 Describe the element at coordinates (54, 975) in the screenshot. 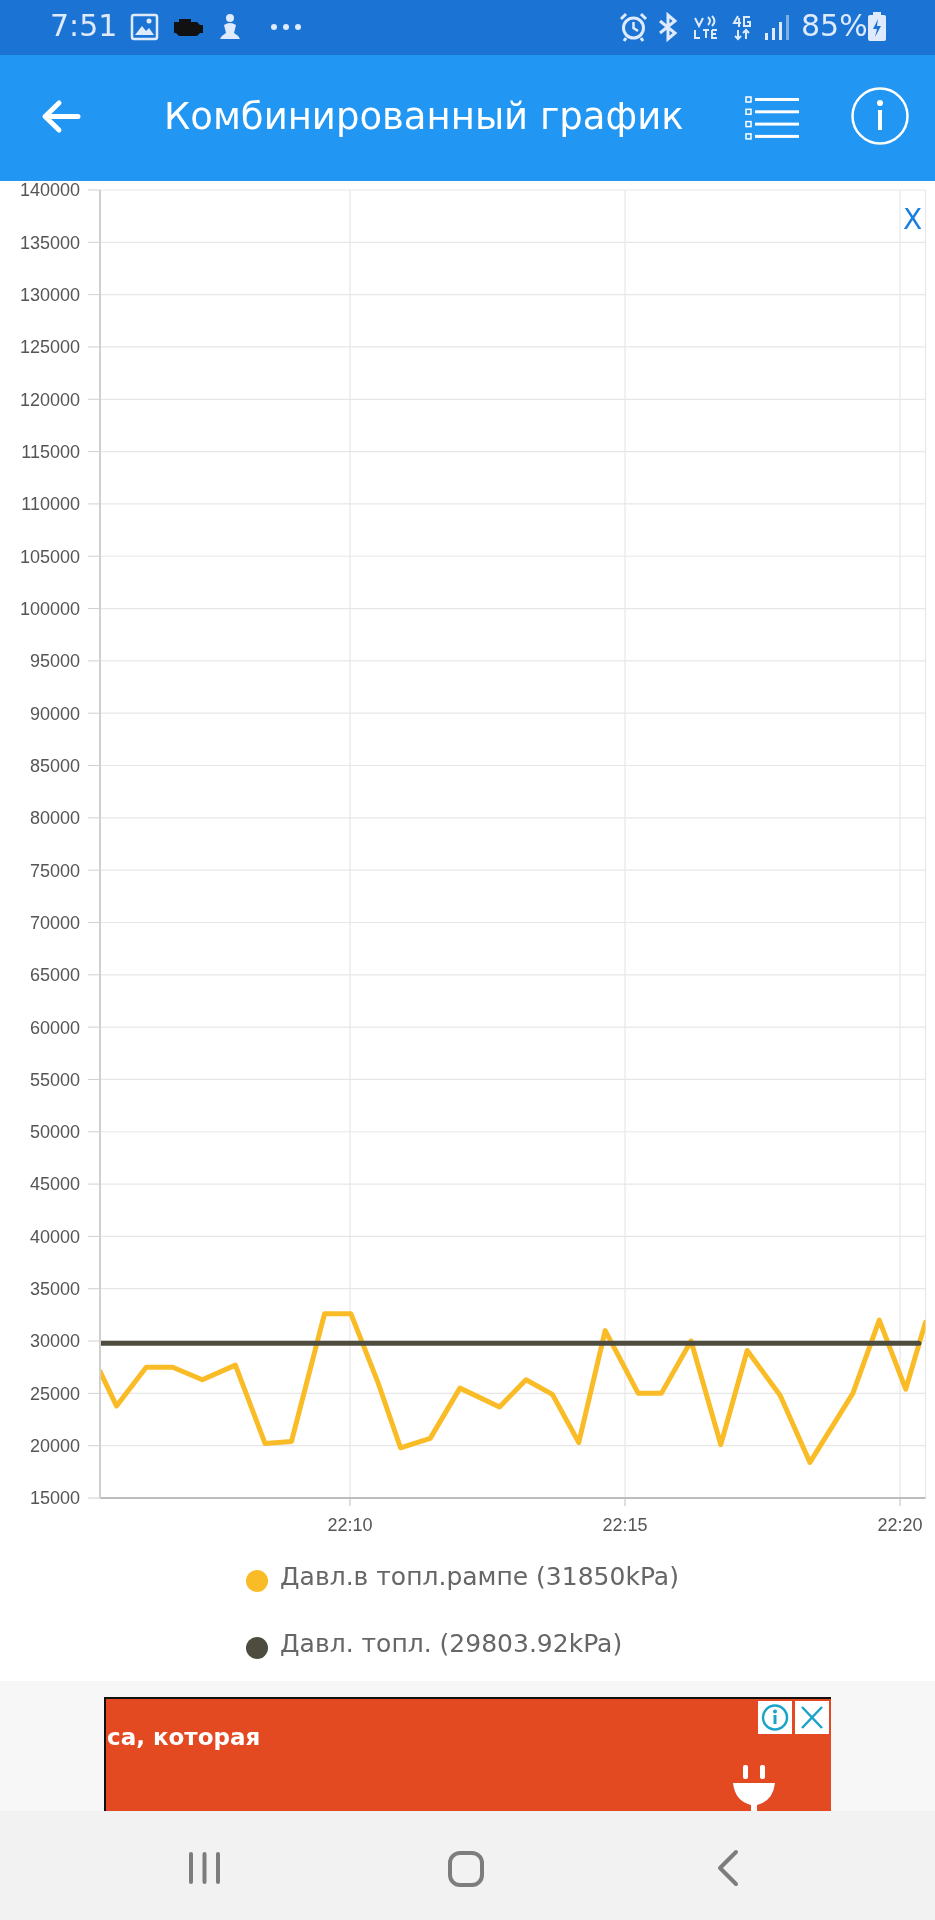

I see `y-tick-label: 65000` at that location.